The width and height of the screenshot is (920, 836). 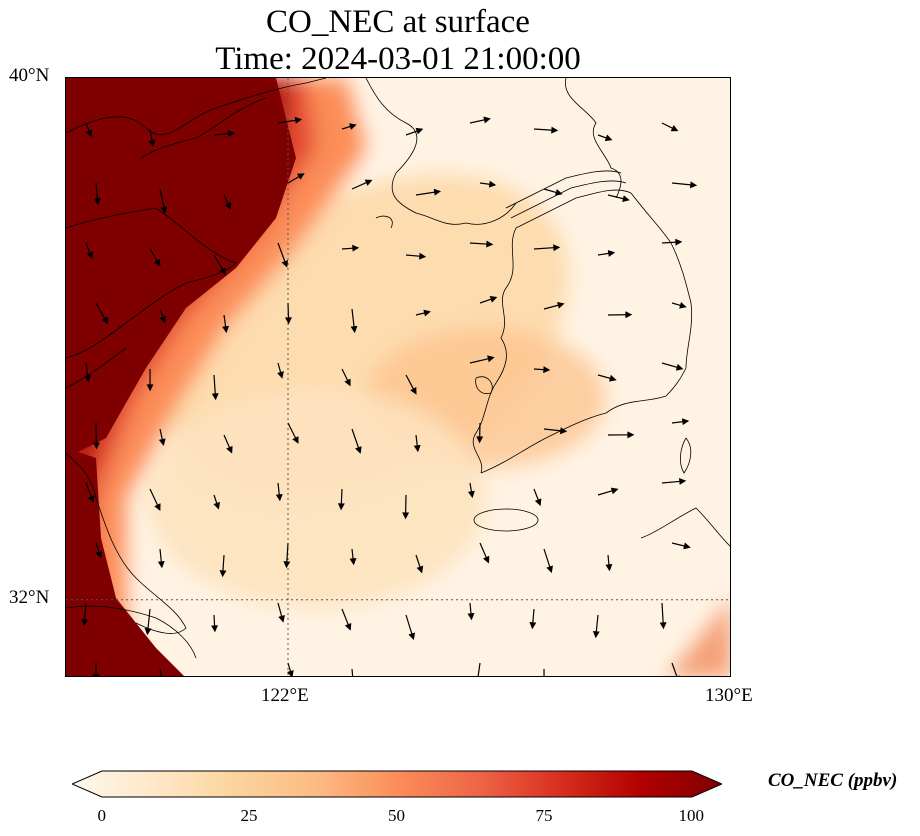 What do you see at coordinates (397, 784) in the screenshot?
I see `colorbar` at bounding box center [397, 784].